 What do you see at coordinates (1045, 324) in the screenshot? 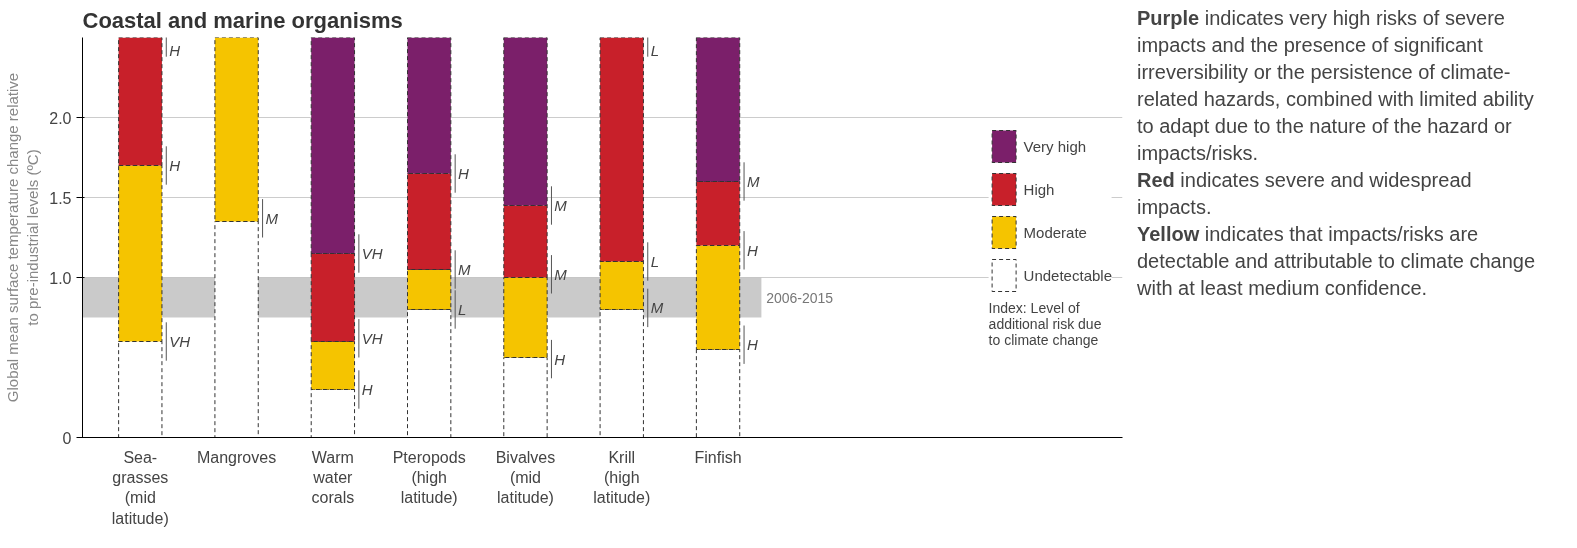
I see `legend-title: Index: Level of additional risk due to climate change` at bounding box center [1045, 324].